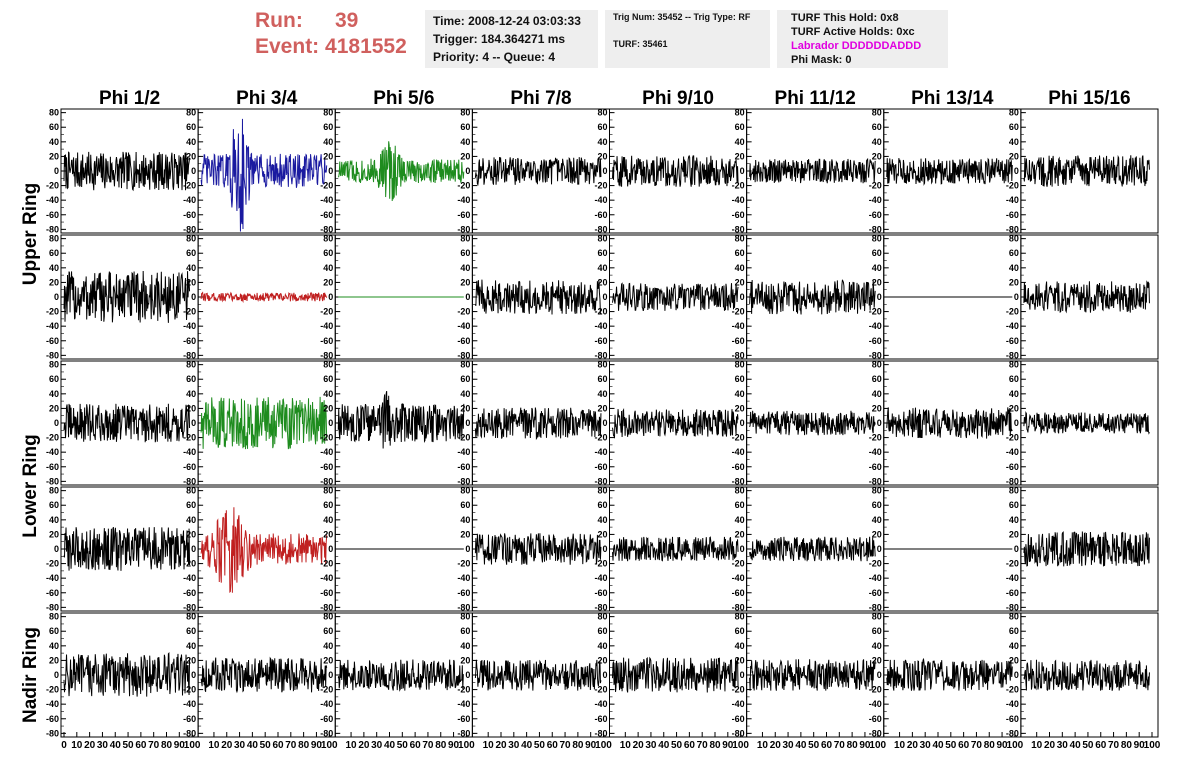 The image size is (1196, 772). I want to click on x-tick-label: 90, so click(865, 745).